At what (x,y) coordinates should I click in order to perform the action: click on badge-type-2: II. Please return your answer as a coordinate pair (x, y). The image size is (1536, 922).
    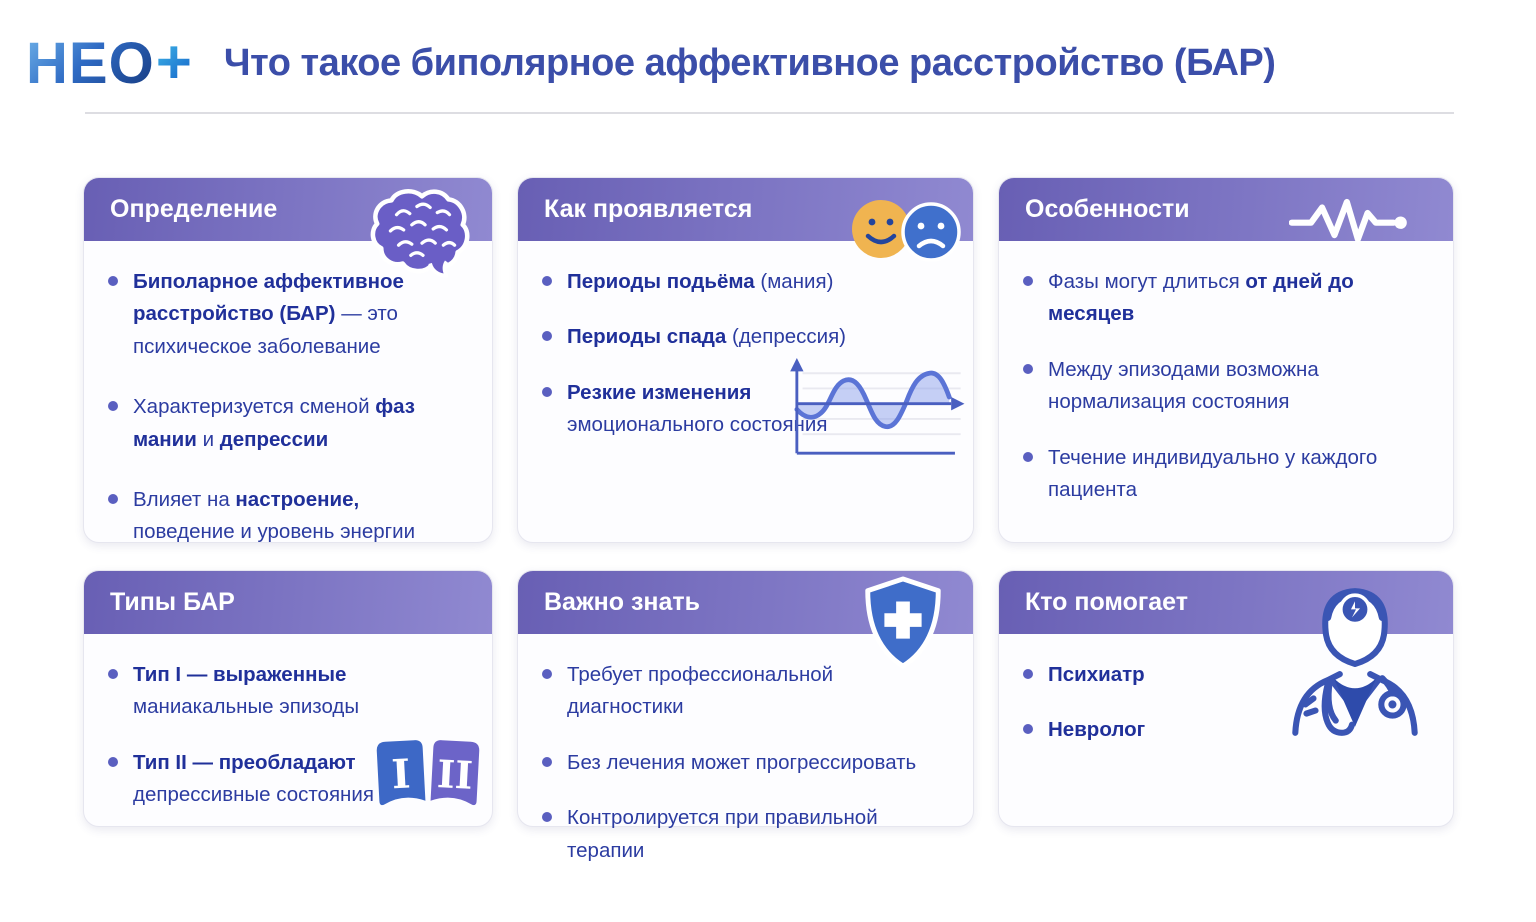
    Looking at the image, I should click on (455, 774).